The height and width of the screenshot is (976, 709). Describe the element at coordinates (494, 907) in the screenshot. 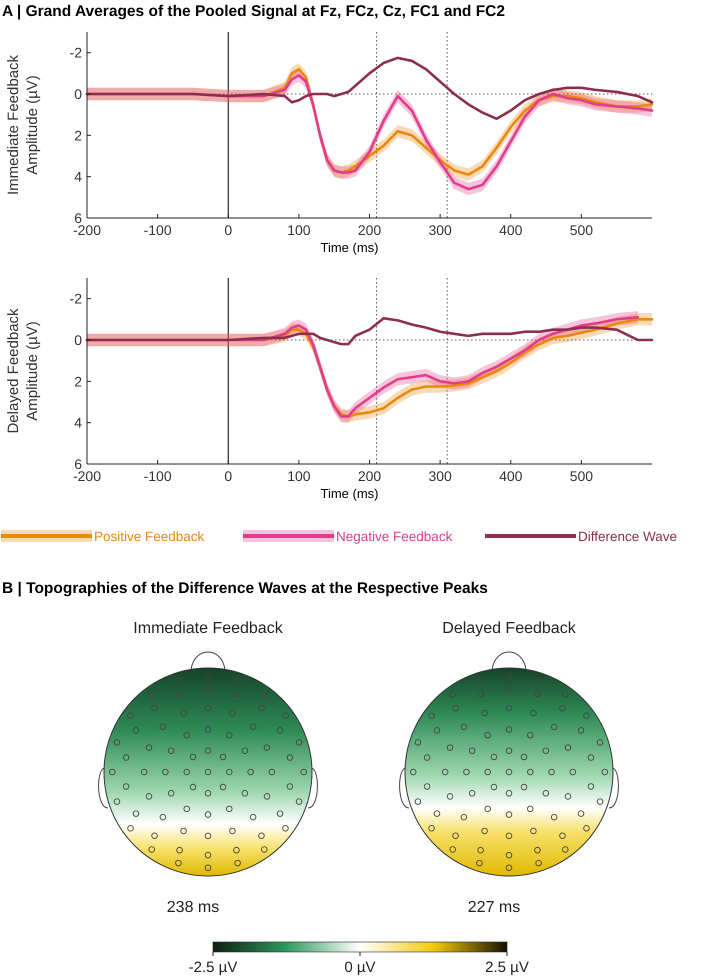

I see `text: 227 ms` at that location.